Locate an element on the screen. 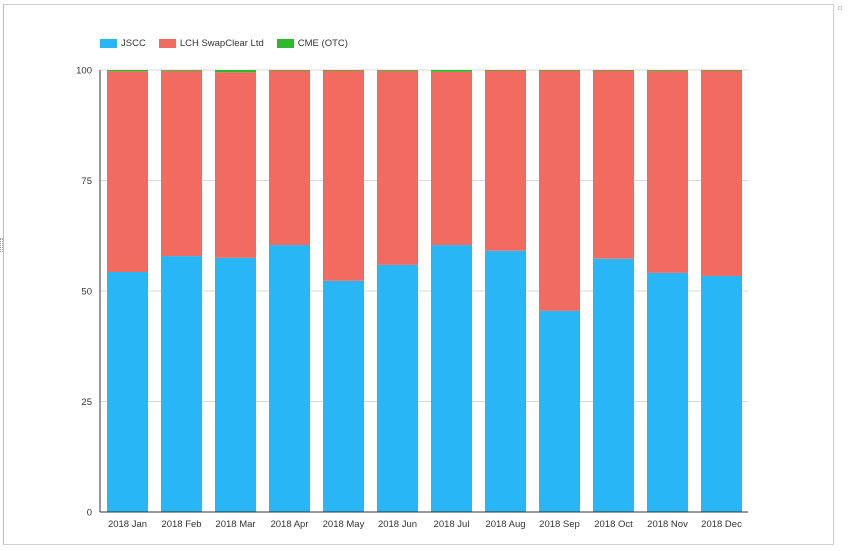 This screenshot has height=551, width=848. legend-item-jscc: JSCC is located at coordinates (123, 43).